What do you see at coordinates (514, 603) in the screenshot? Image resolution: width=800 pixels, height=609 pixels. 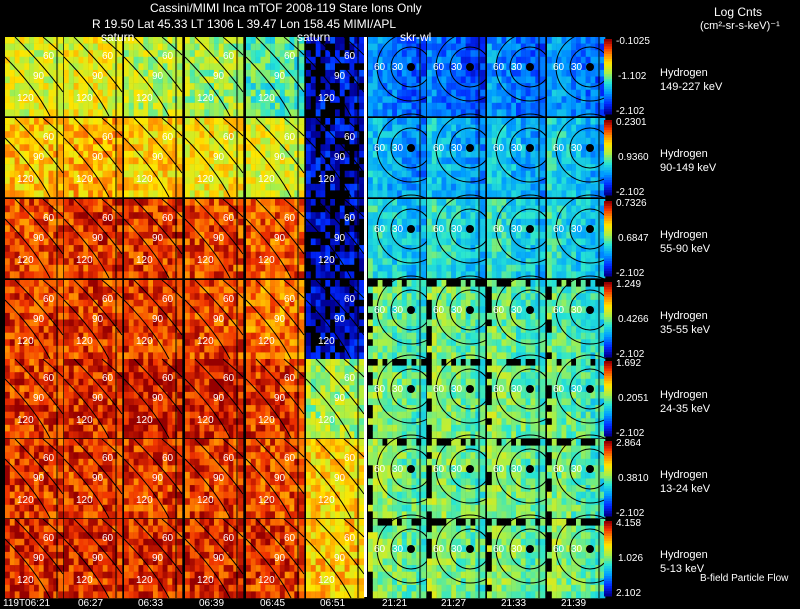 I see `time-tick-label: 21:33` at bounding box center [514, 603].